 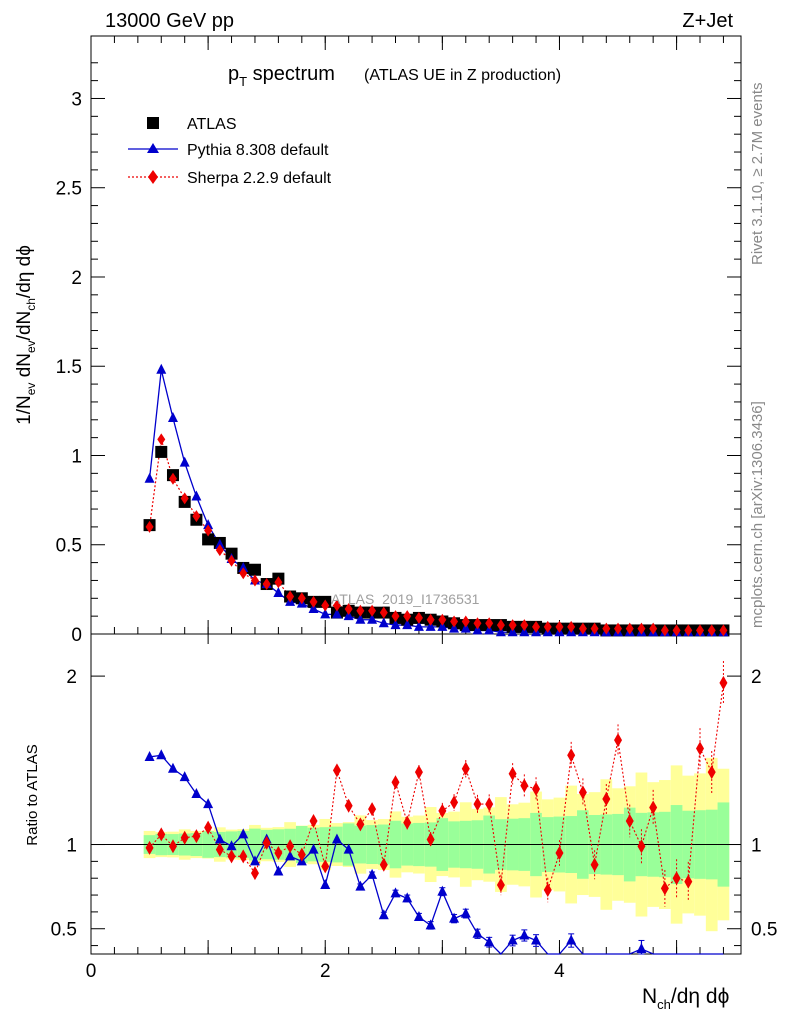 What do you see at coordinates (76, 99) in the screenshot?
I see `y-tick-label: 3` at bounding box center [76, 99].